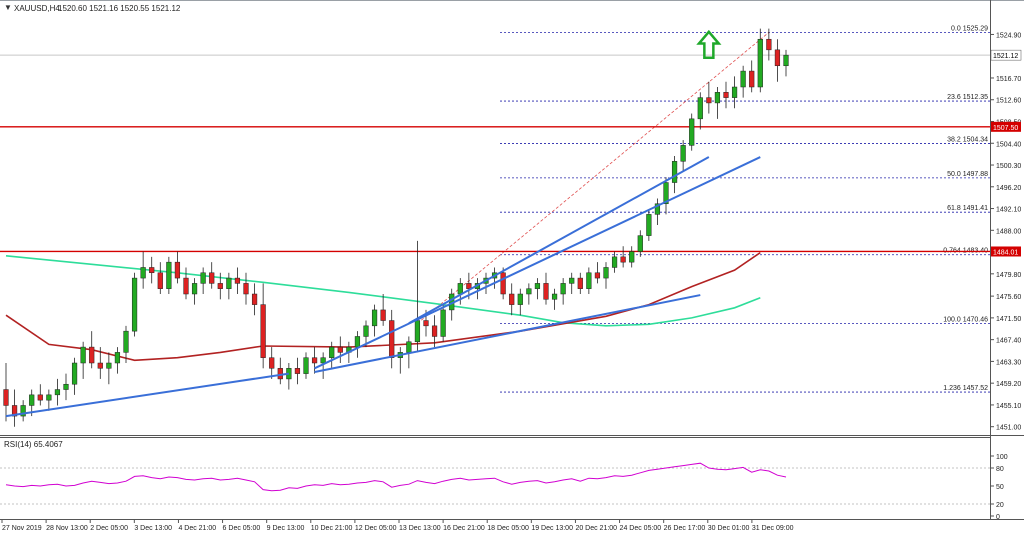  Describe the element at coordinates (420, 528) in the screenshot. I see `time-tick-label: 13 Dec 13:00` at that location.